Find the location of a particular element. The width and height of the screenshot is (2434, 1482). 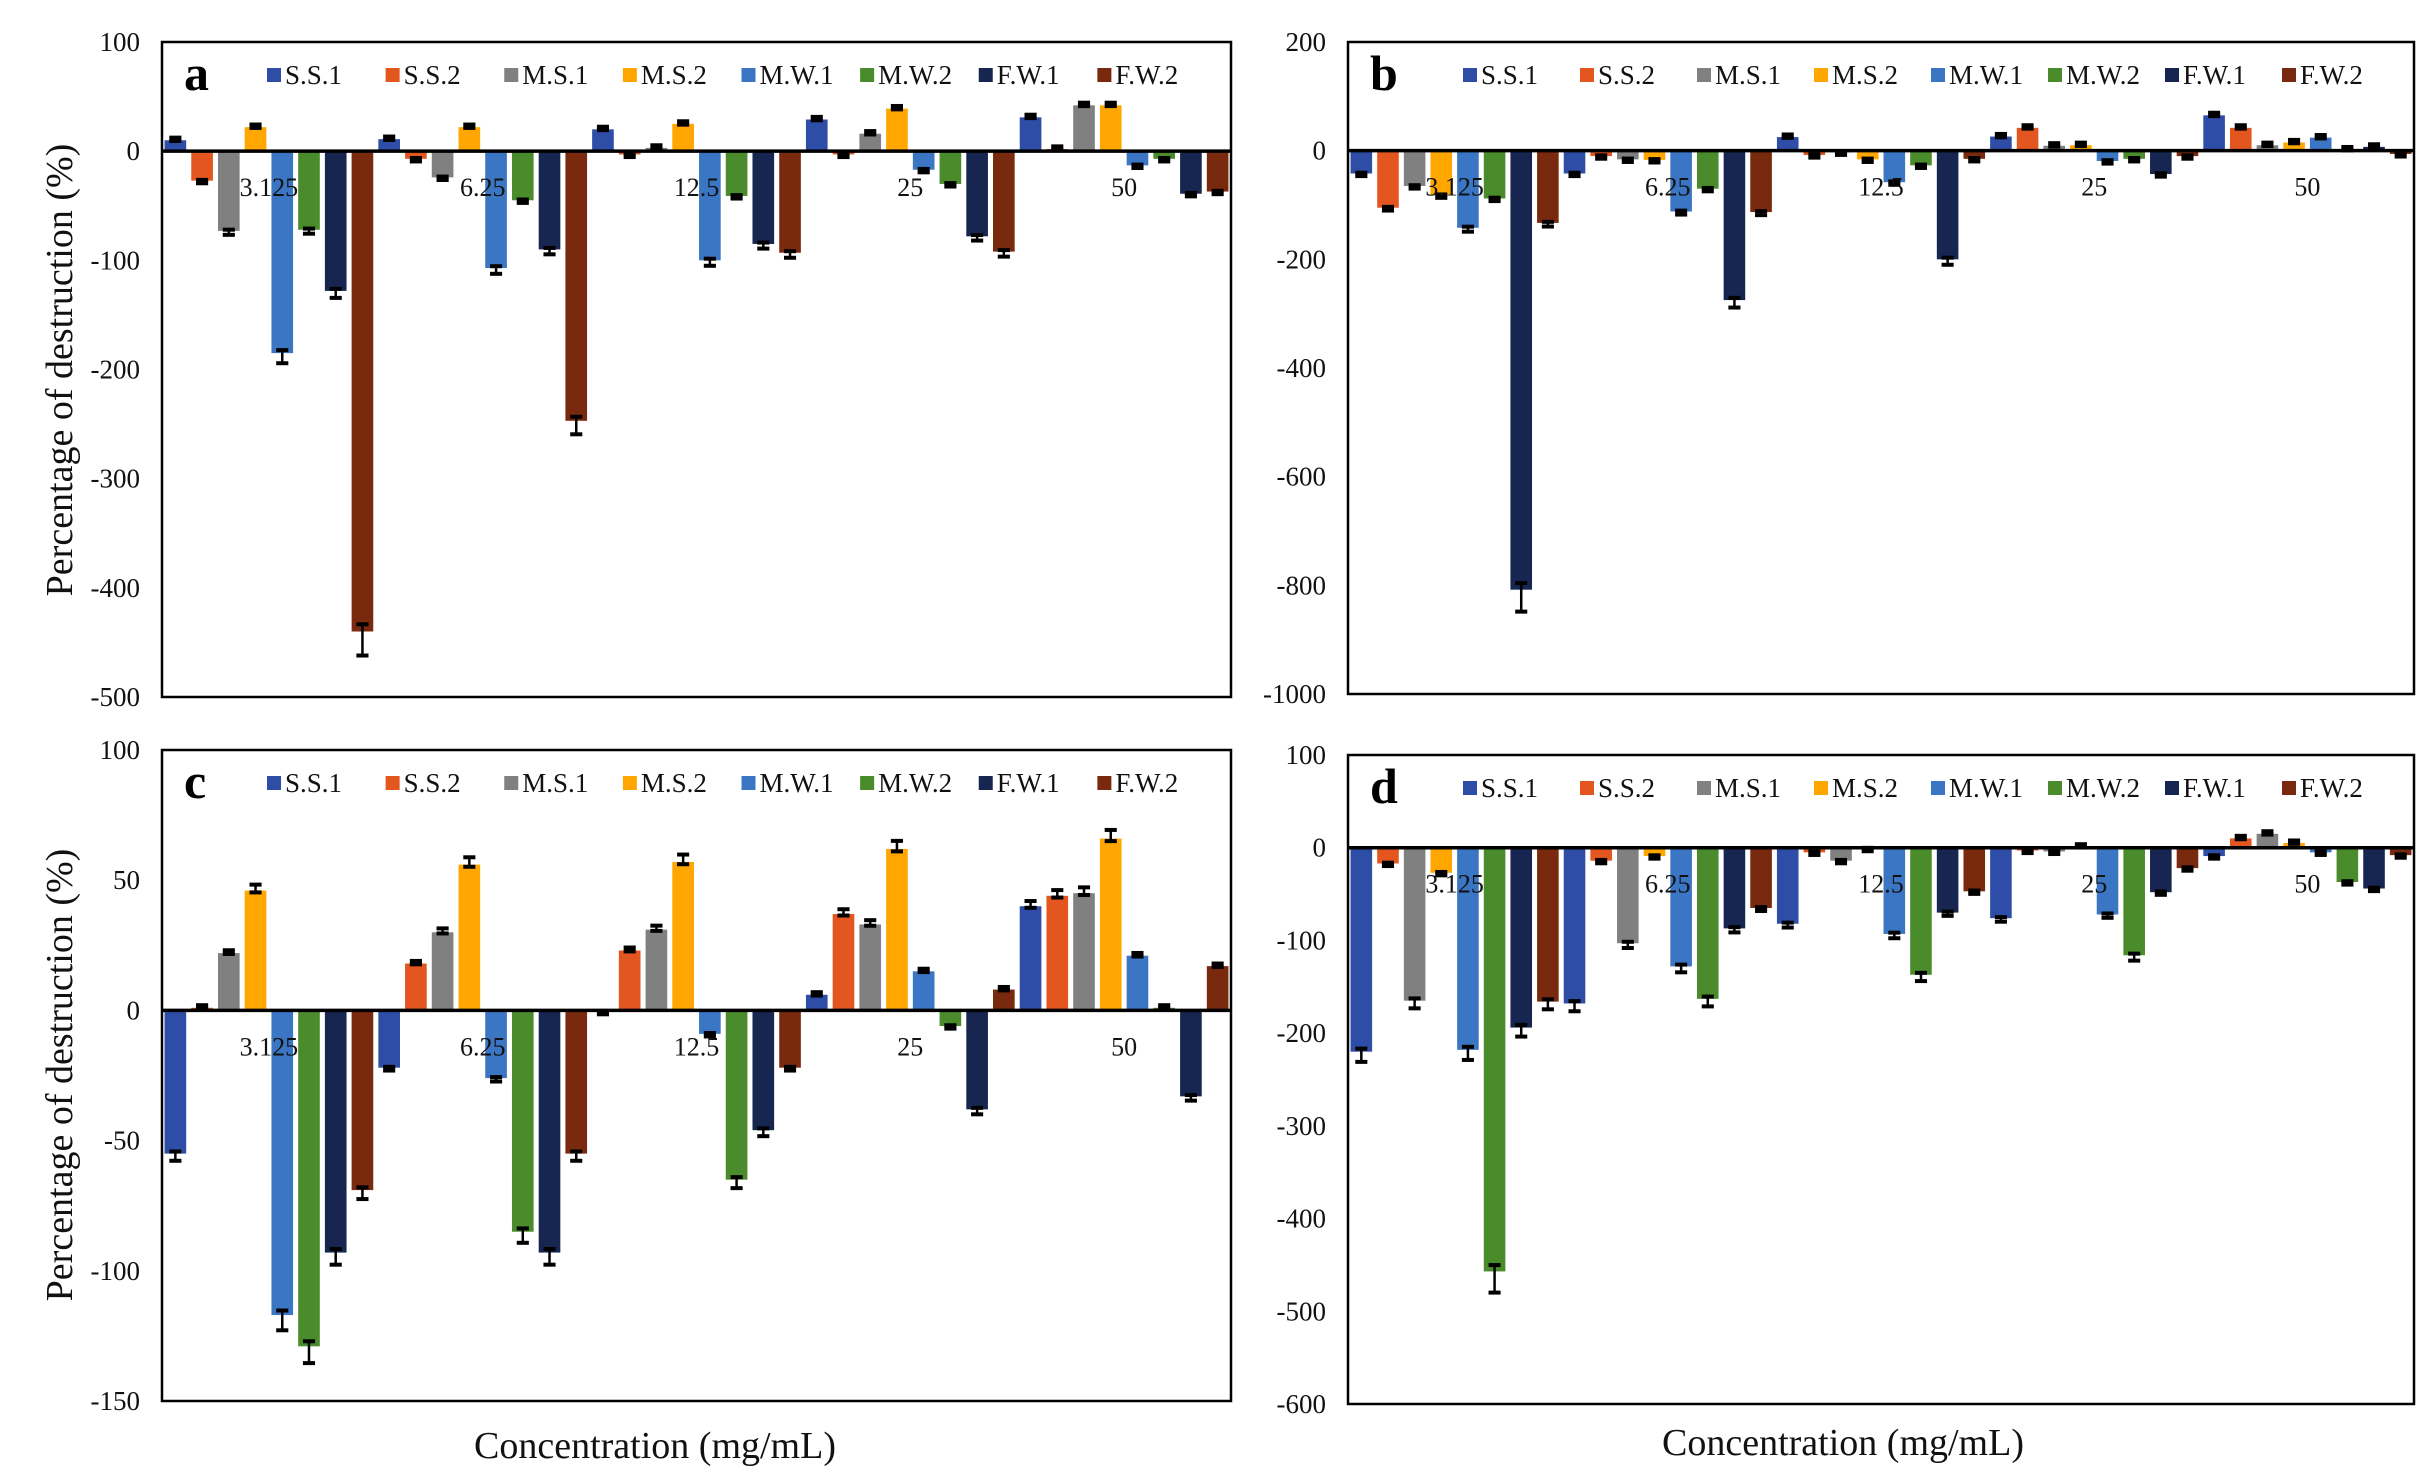

category-label: 25 is located at coordinates (910, 187).